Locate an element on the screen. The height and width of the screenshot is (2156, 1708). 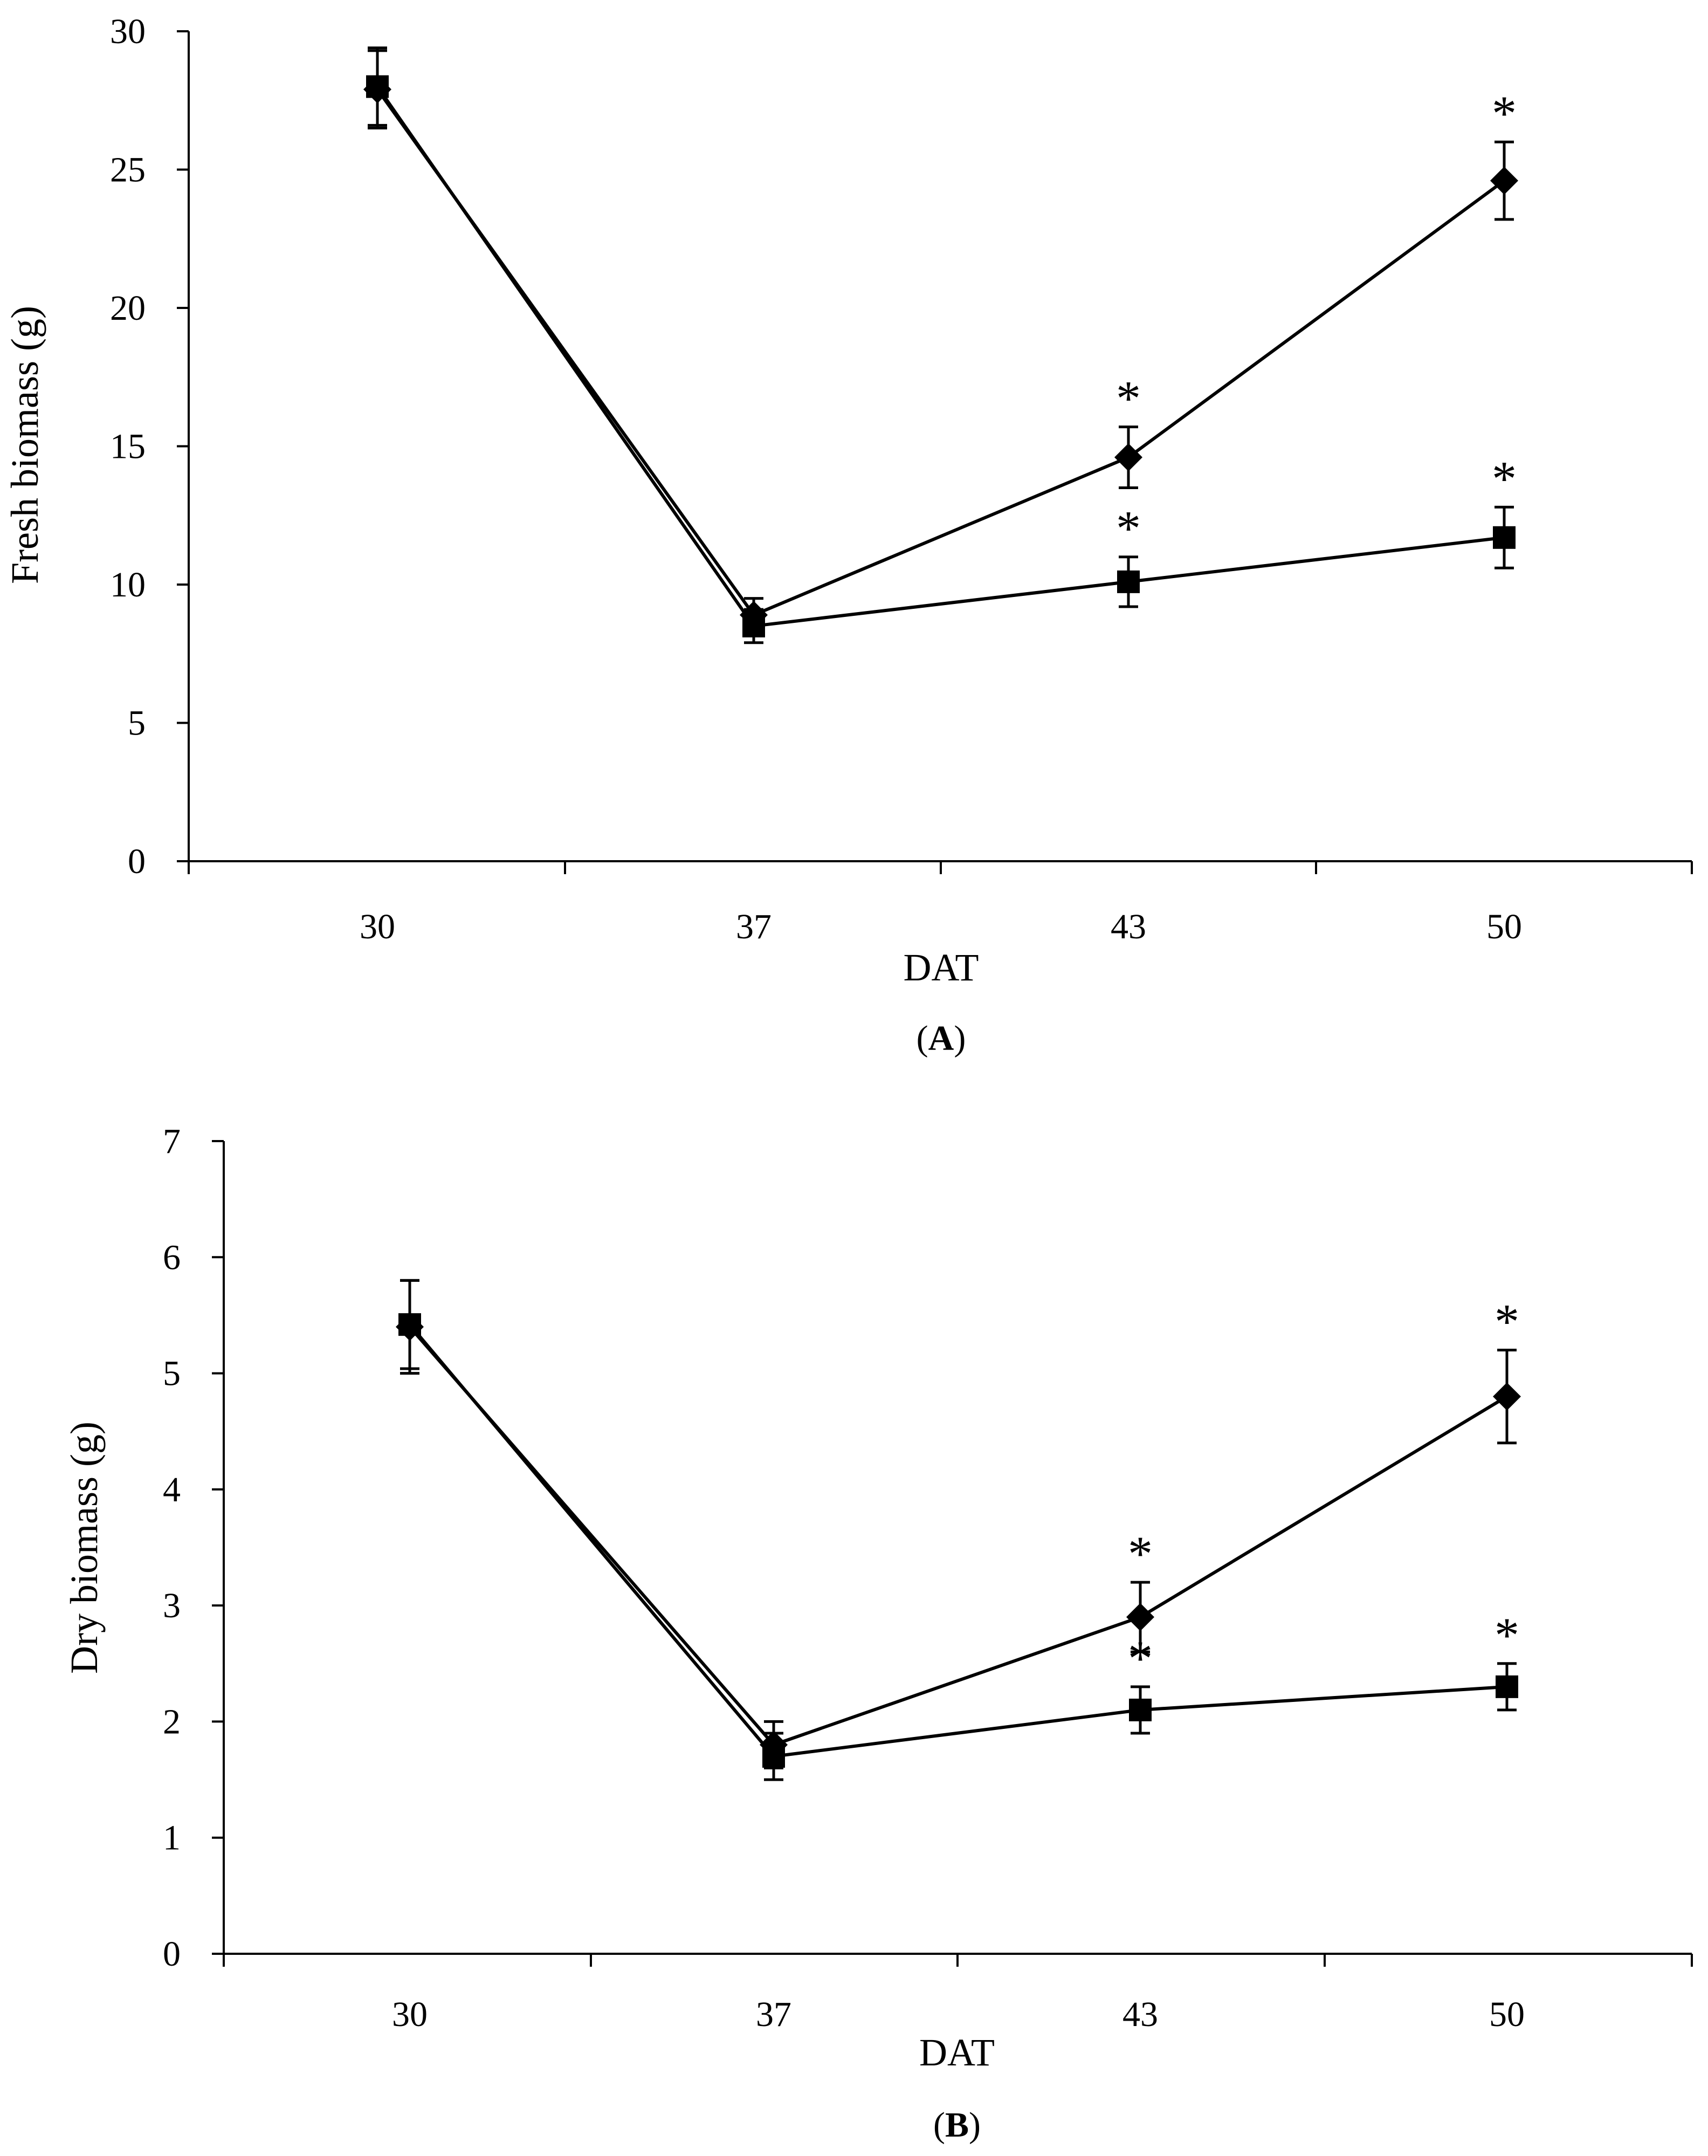
y-tick-label: 10 is located at coordinates (128, 585).